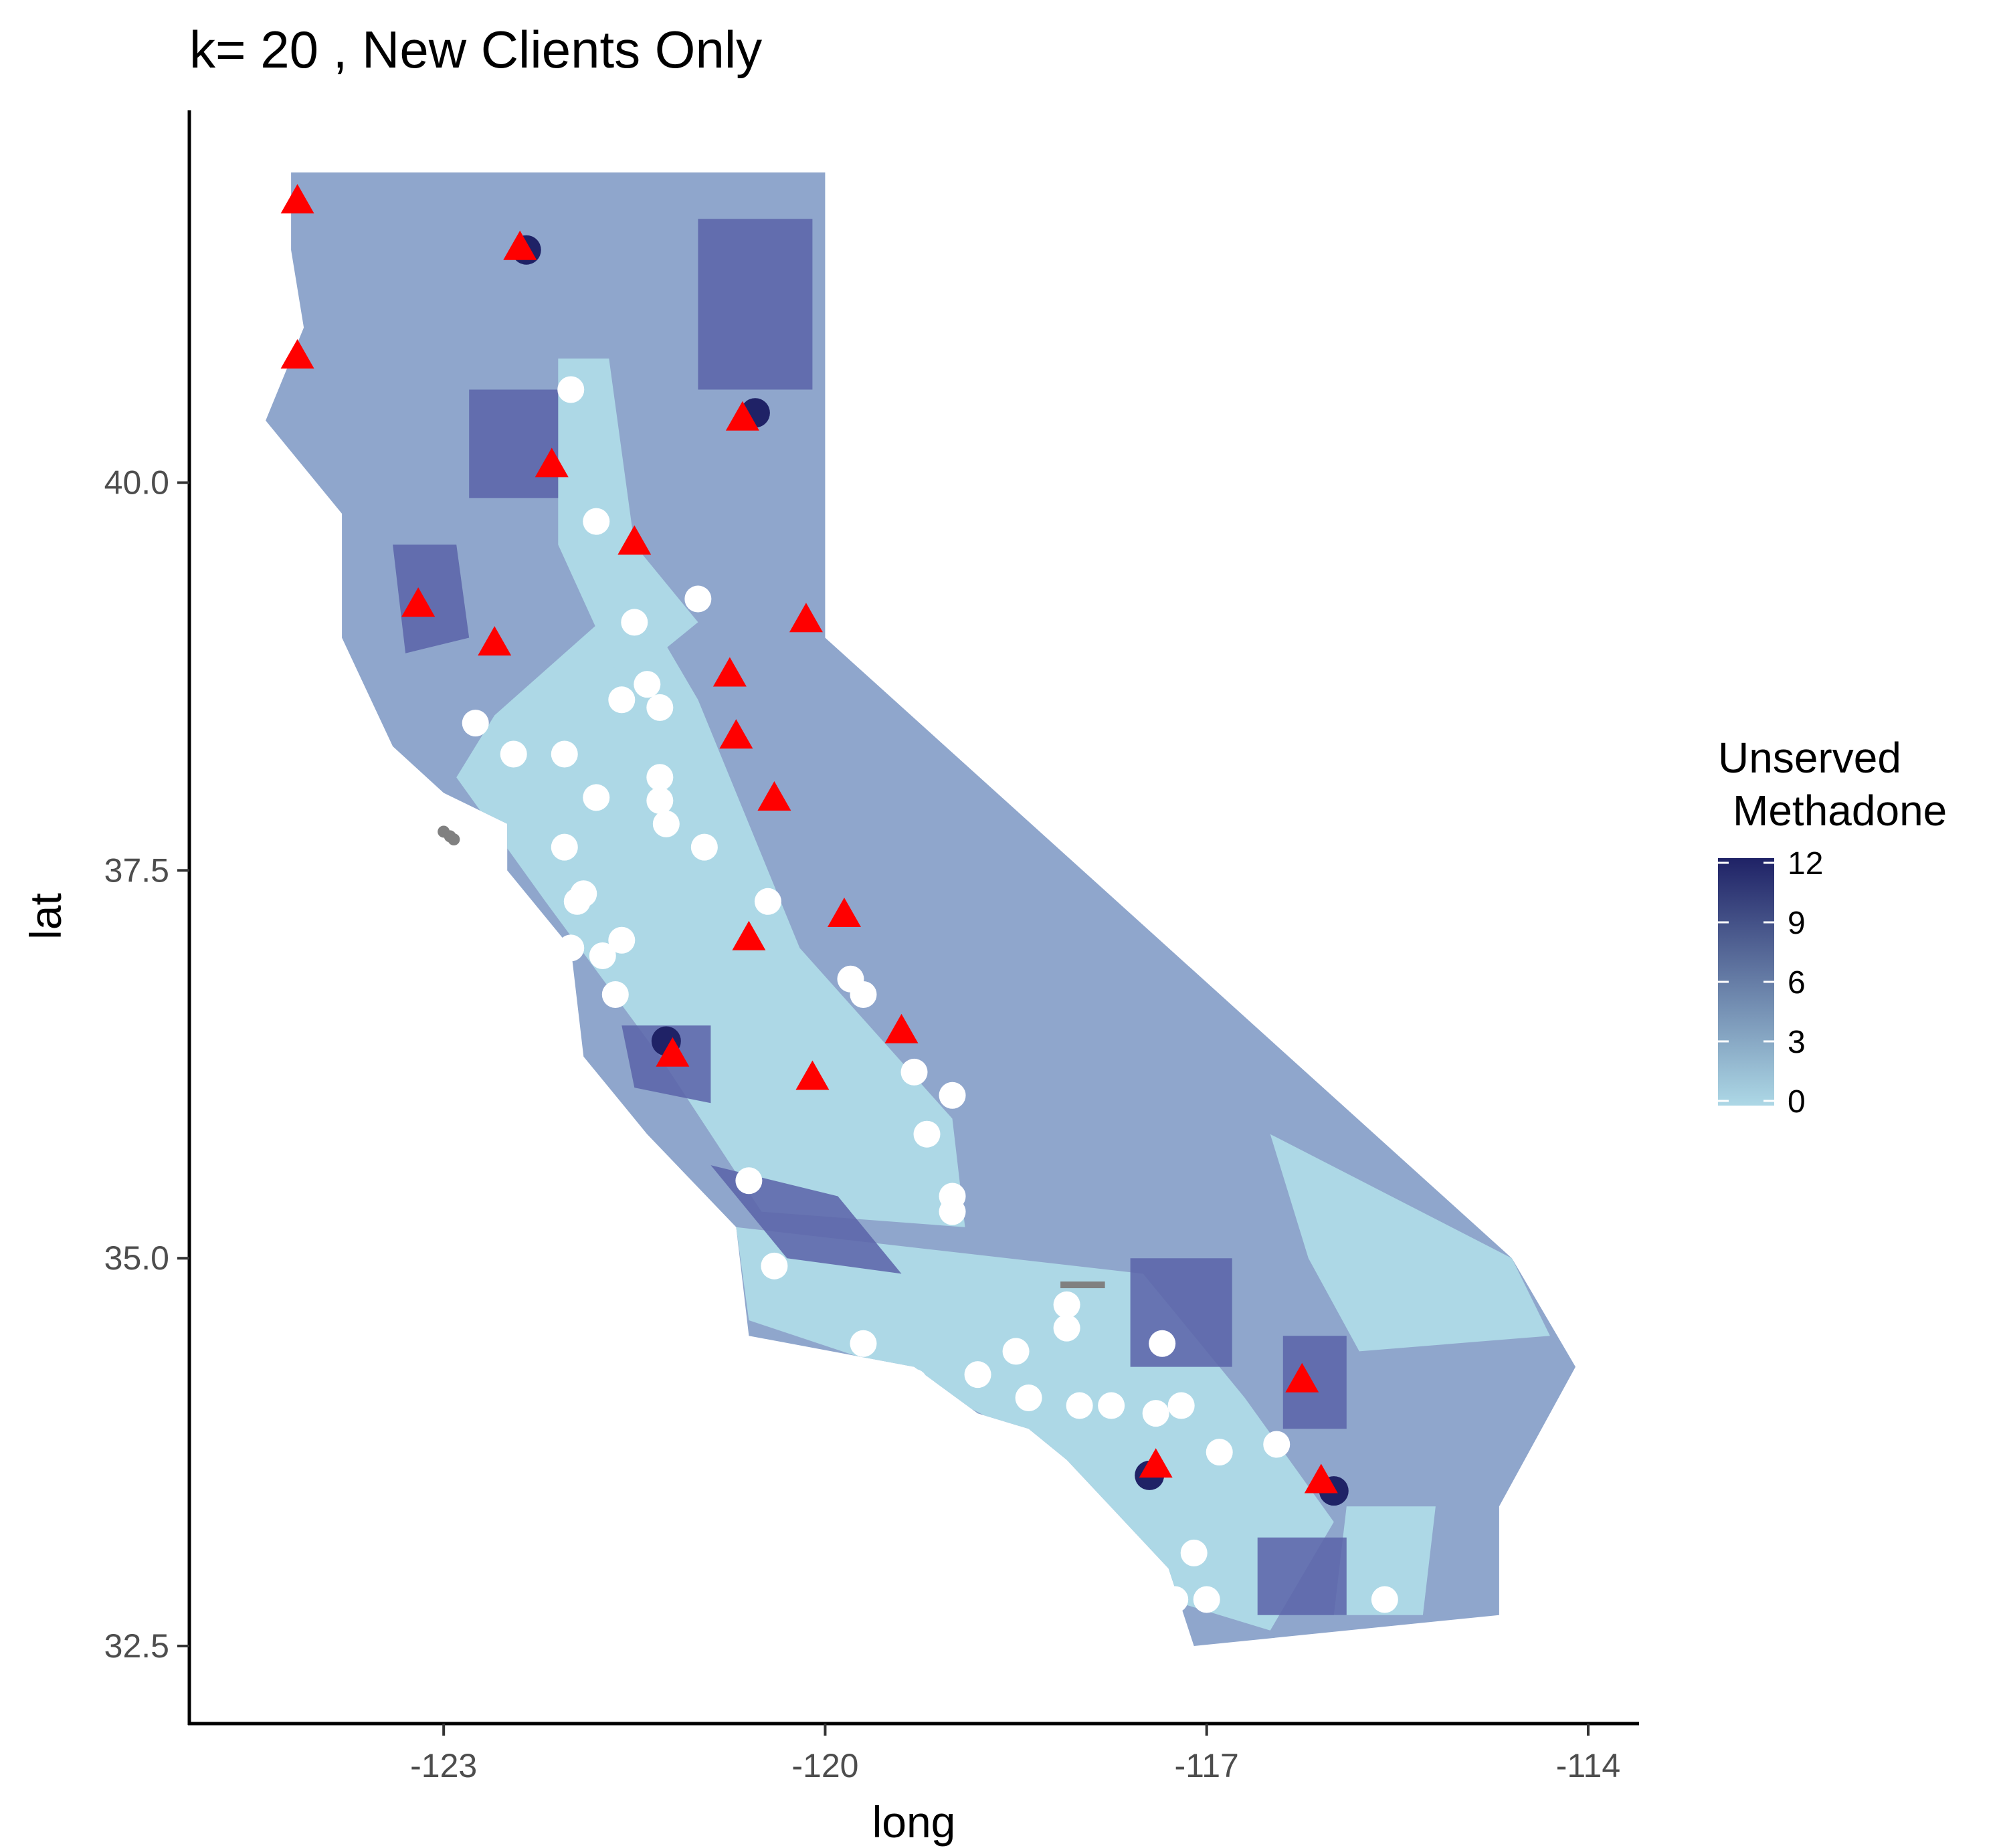 The width and height of the screenshot is (2007, 1848). I want to click on y-tick-label: 32.5, so click(136, 1646).